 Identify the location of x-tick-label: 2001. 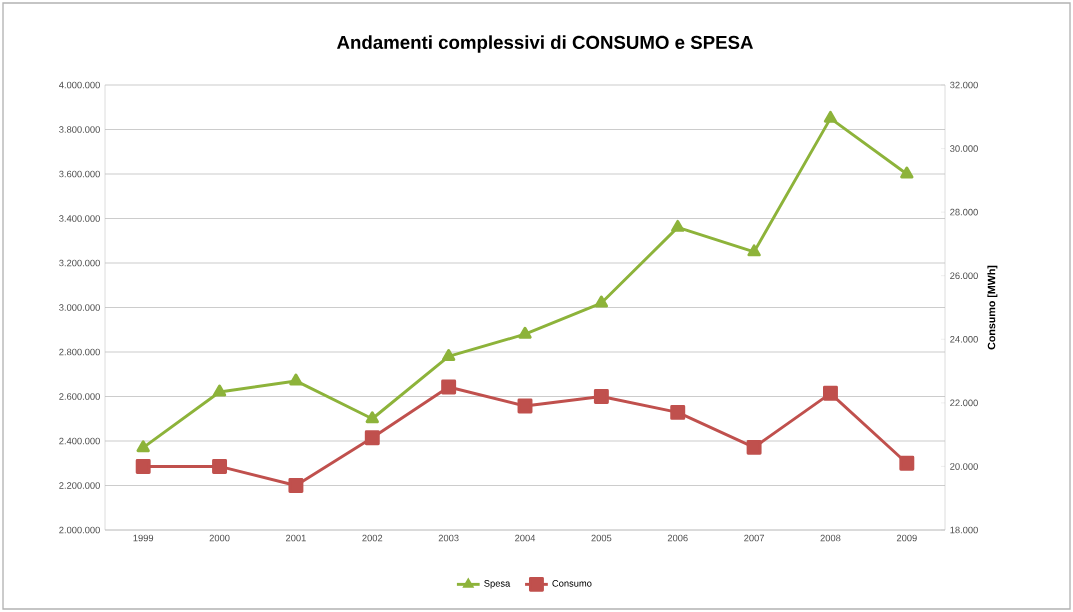
(295, 538).